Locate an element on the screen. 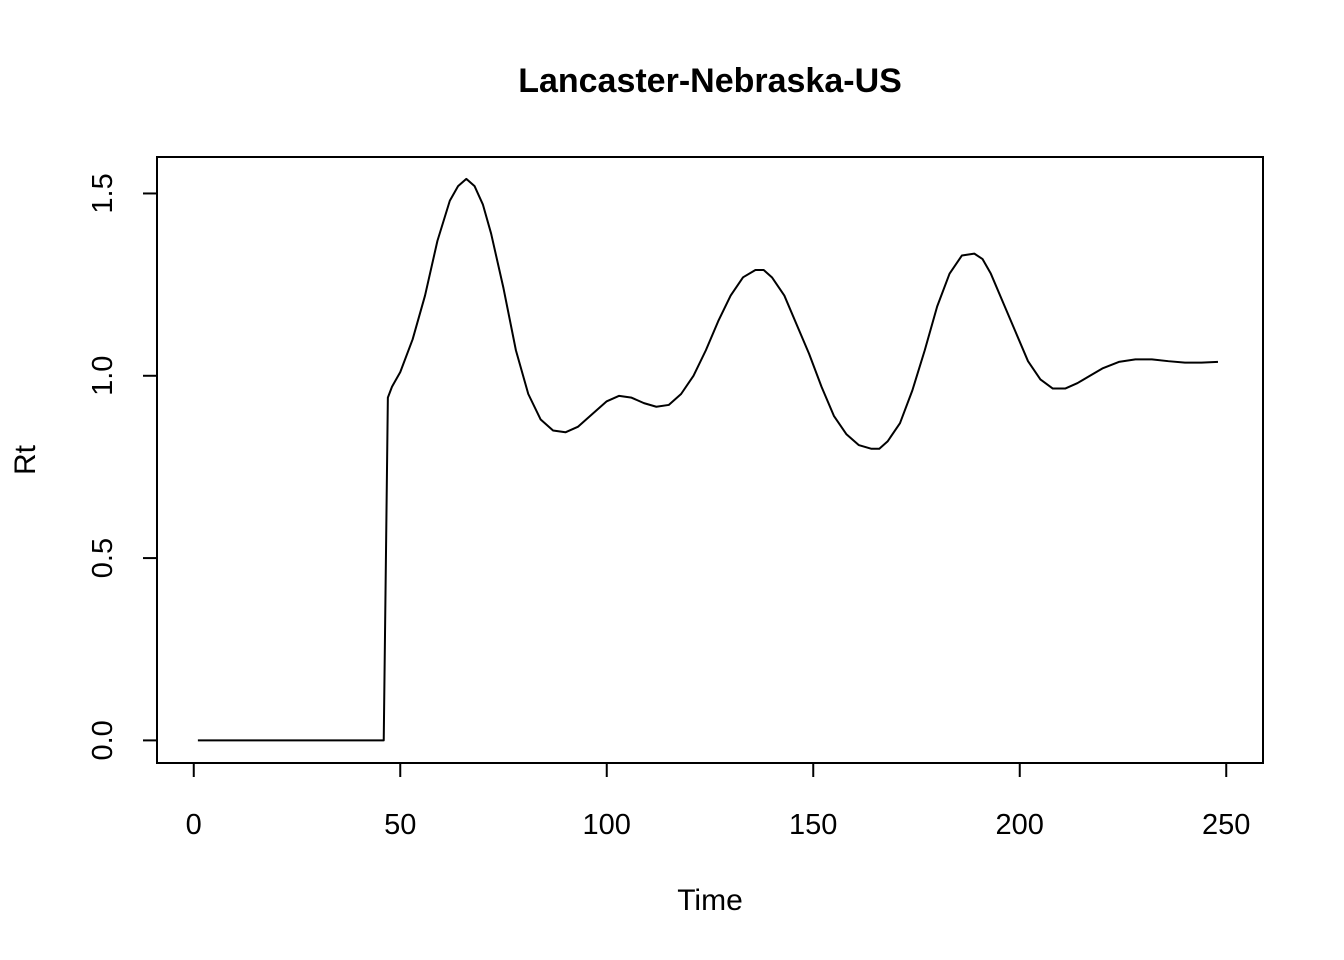 The image size is (1344, 960). y-tick-label: 1.0 is located at coordinates (103, 376).